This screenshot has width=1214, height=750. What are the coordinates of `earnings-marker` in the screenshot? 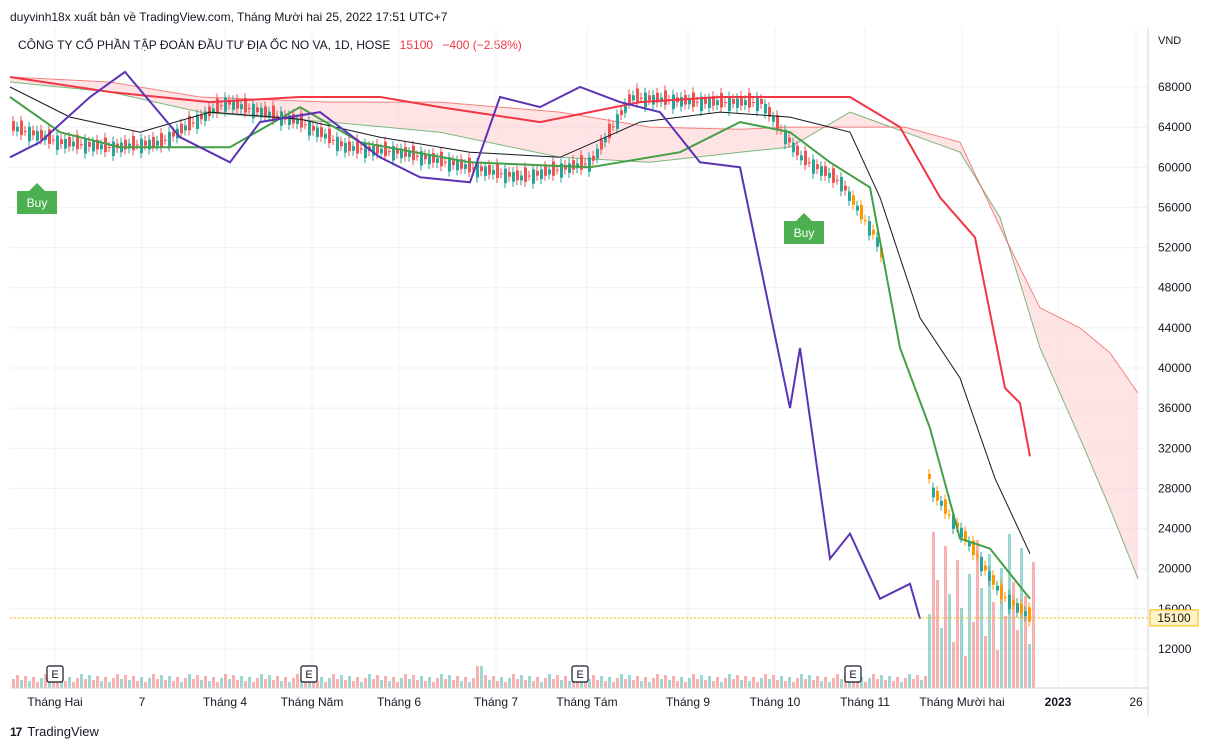 It's located at (309, 674).